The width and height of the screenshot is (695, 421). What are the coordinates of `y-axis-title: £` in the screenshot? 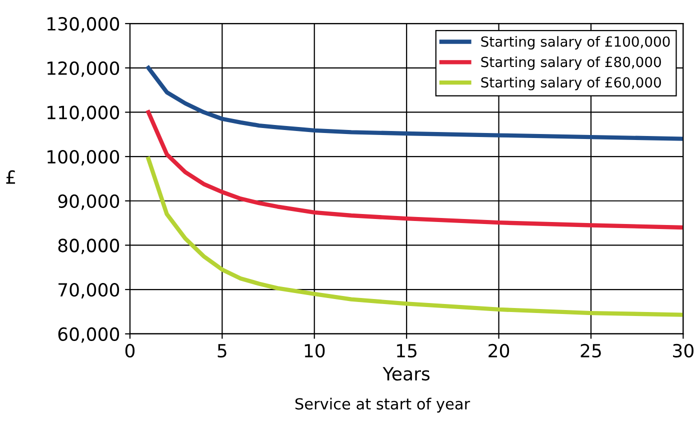 It's located at (10, 177).